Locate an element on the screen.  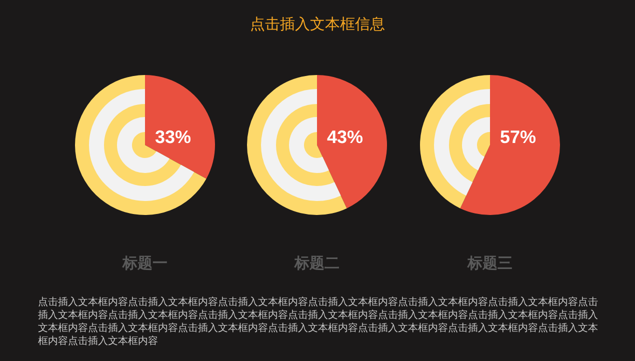
text: 标题三 is located at coordinates (489, 263).